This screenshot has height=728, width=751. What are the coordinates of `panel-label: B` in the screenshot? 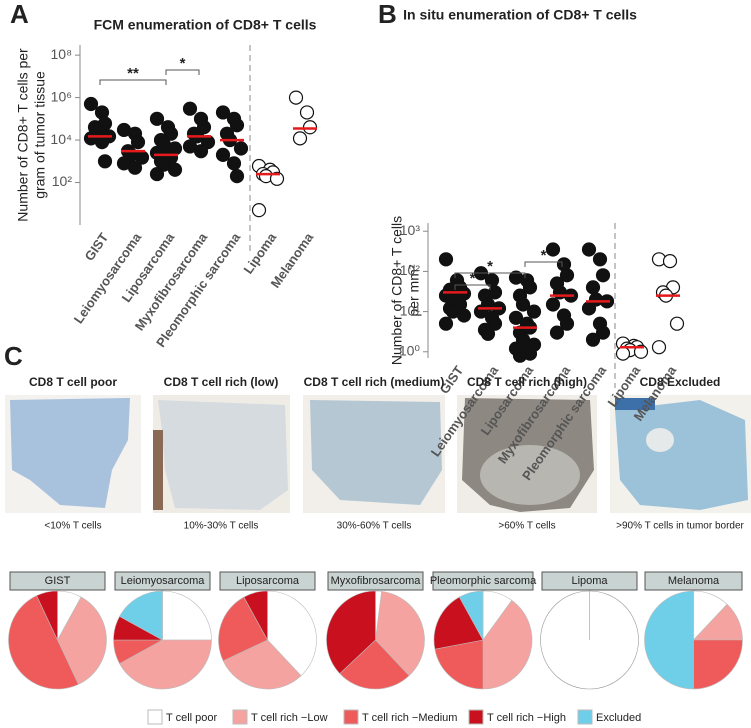 It's located at (387, 14).